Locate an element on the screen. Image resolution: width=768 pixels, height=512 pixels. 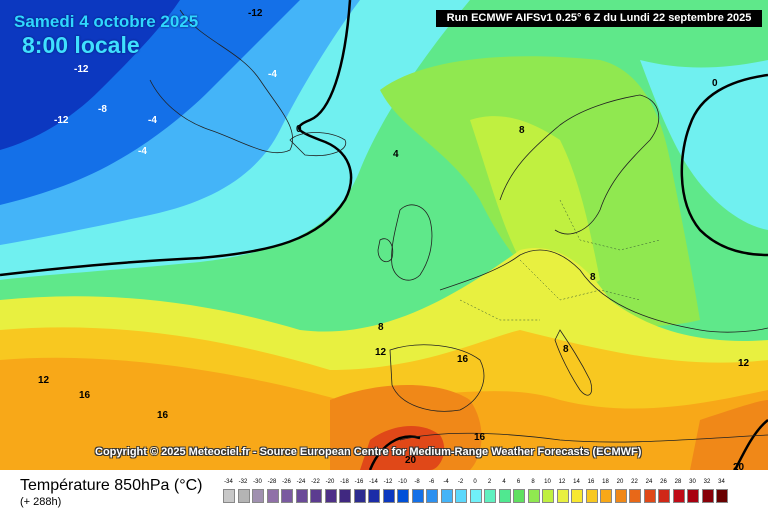
legend-tick-label: -10 is located at coordinates (402, 482).